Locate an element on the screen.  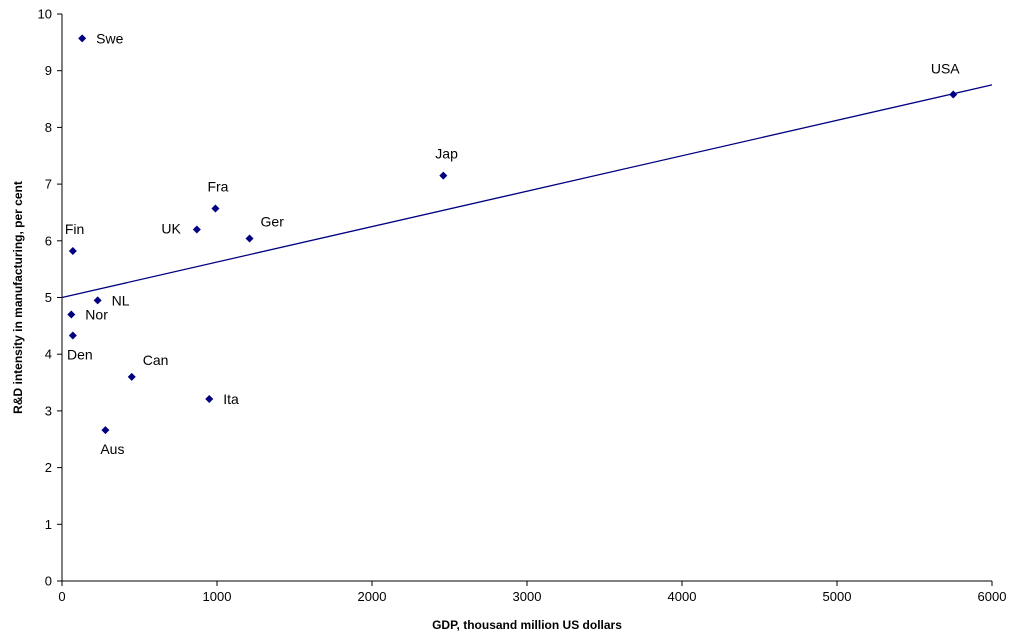
y-tick-label: 9 is located at coordinates (48, 70).